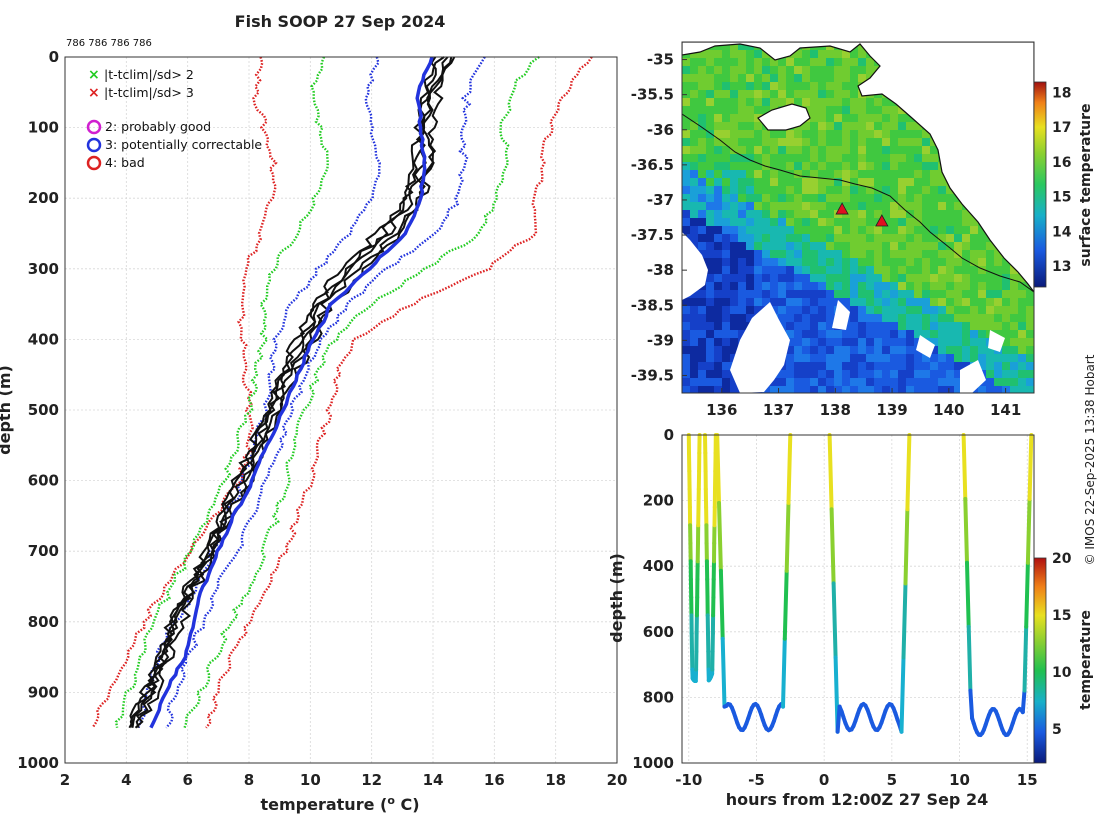 Image resolution: width=1100 pixels, height=820 pixels. Describe the element at coordinates (784, 117) in the screenshot. I see `land-island` at that location.